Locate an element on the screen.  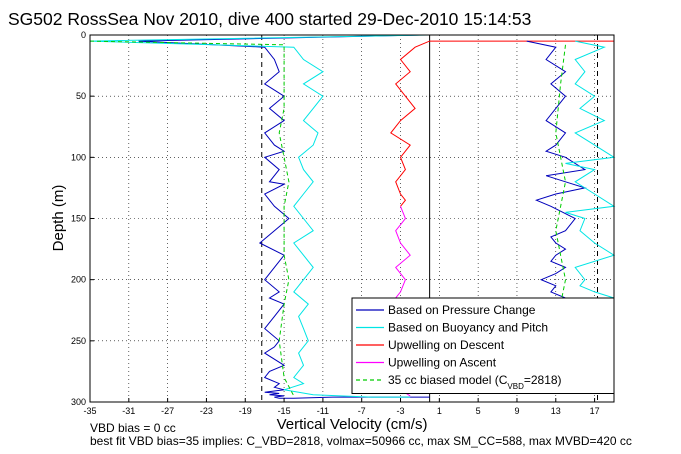
x-tick-label: 5 is located at coordinates (478, 411).